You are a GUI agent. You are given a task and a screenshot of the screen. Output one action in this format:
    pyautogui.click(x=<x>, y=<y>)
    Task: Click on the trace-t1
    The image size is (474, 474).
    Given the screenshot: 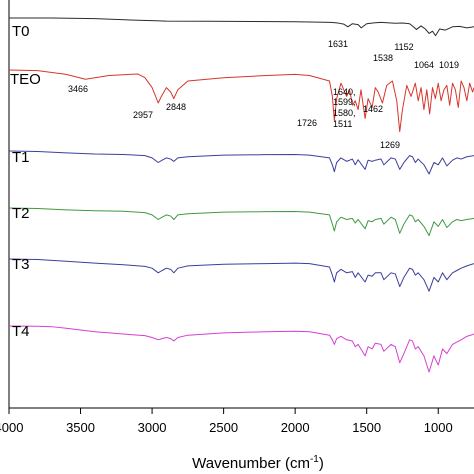 What is the action you would take?
    pyautogui.click(x=241, y=162)
    